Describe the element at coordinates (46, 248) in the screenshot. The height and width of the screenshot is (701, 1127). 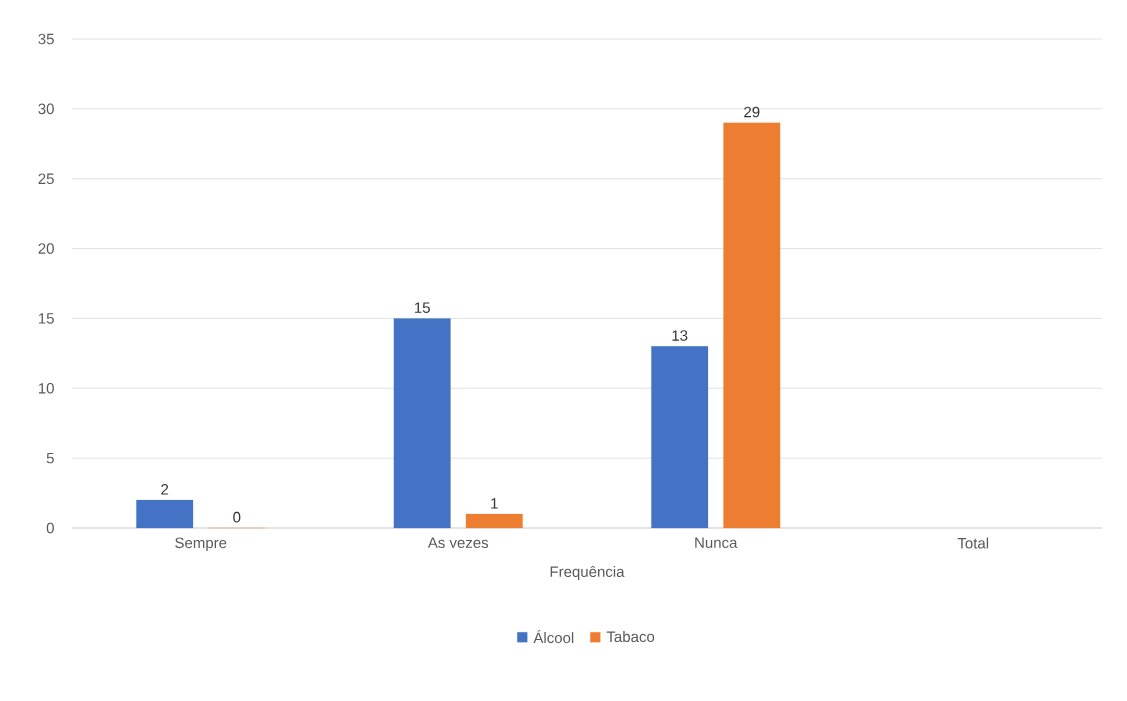
I see `y-tick-label: 20` at that location.